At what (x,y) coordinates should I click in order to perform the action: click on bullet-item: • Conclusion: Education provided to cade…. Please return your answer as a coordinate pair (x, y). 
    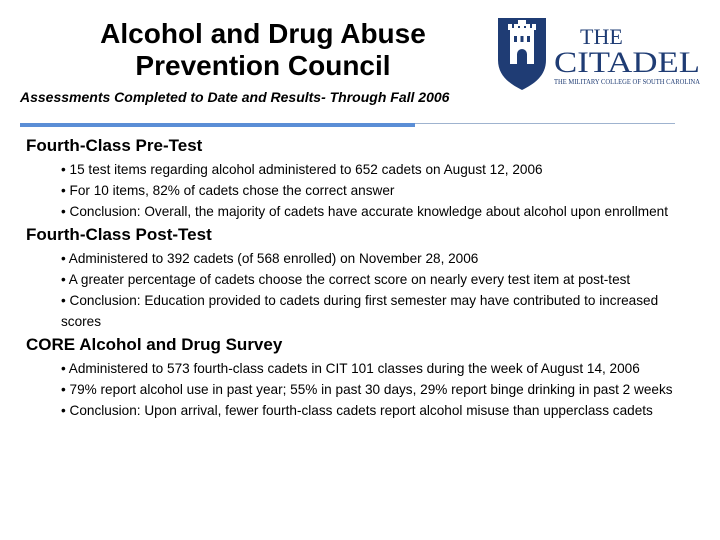
    Looking at the image, I should click on (360, 311).